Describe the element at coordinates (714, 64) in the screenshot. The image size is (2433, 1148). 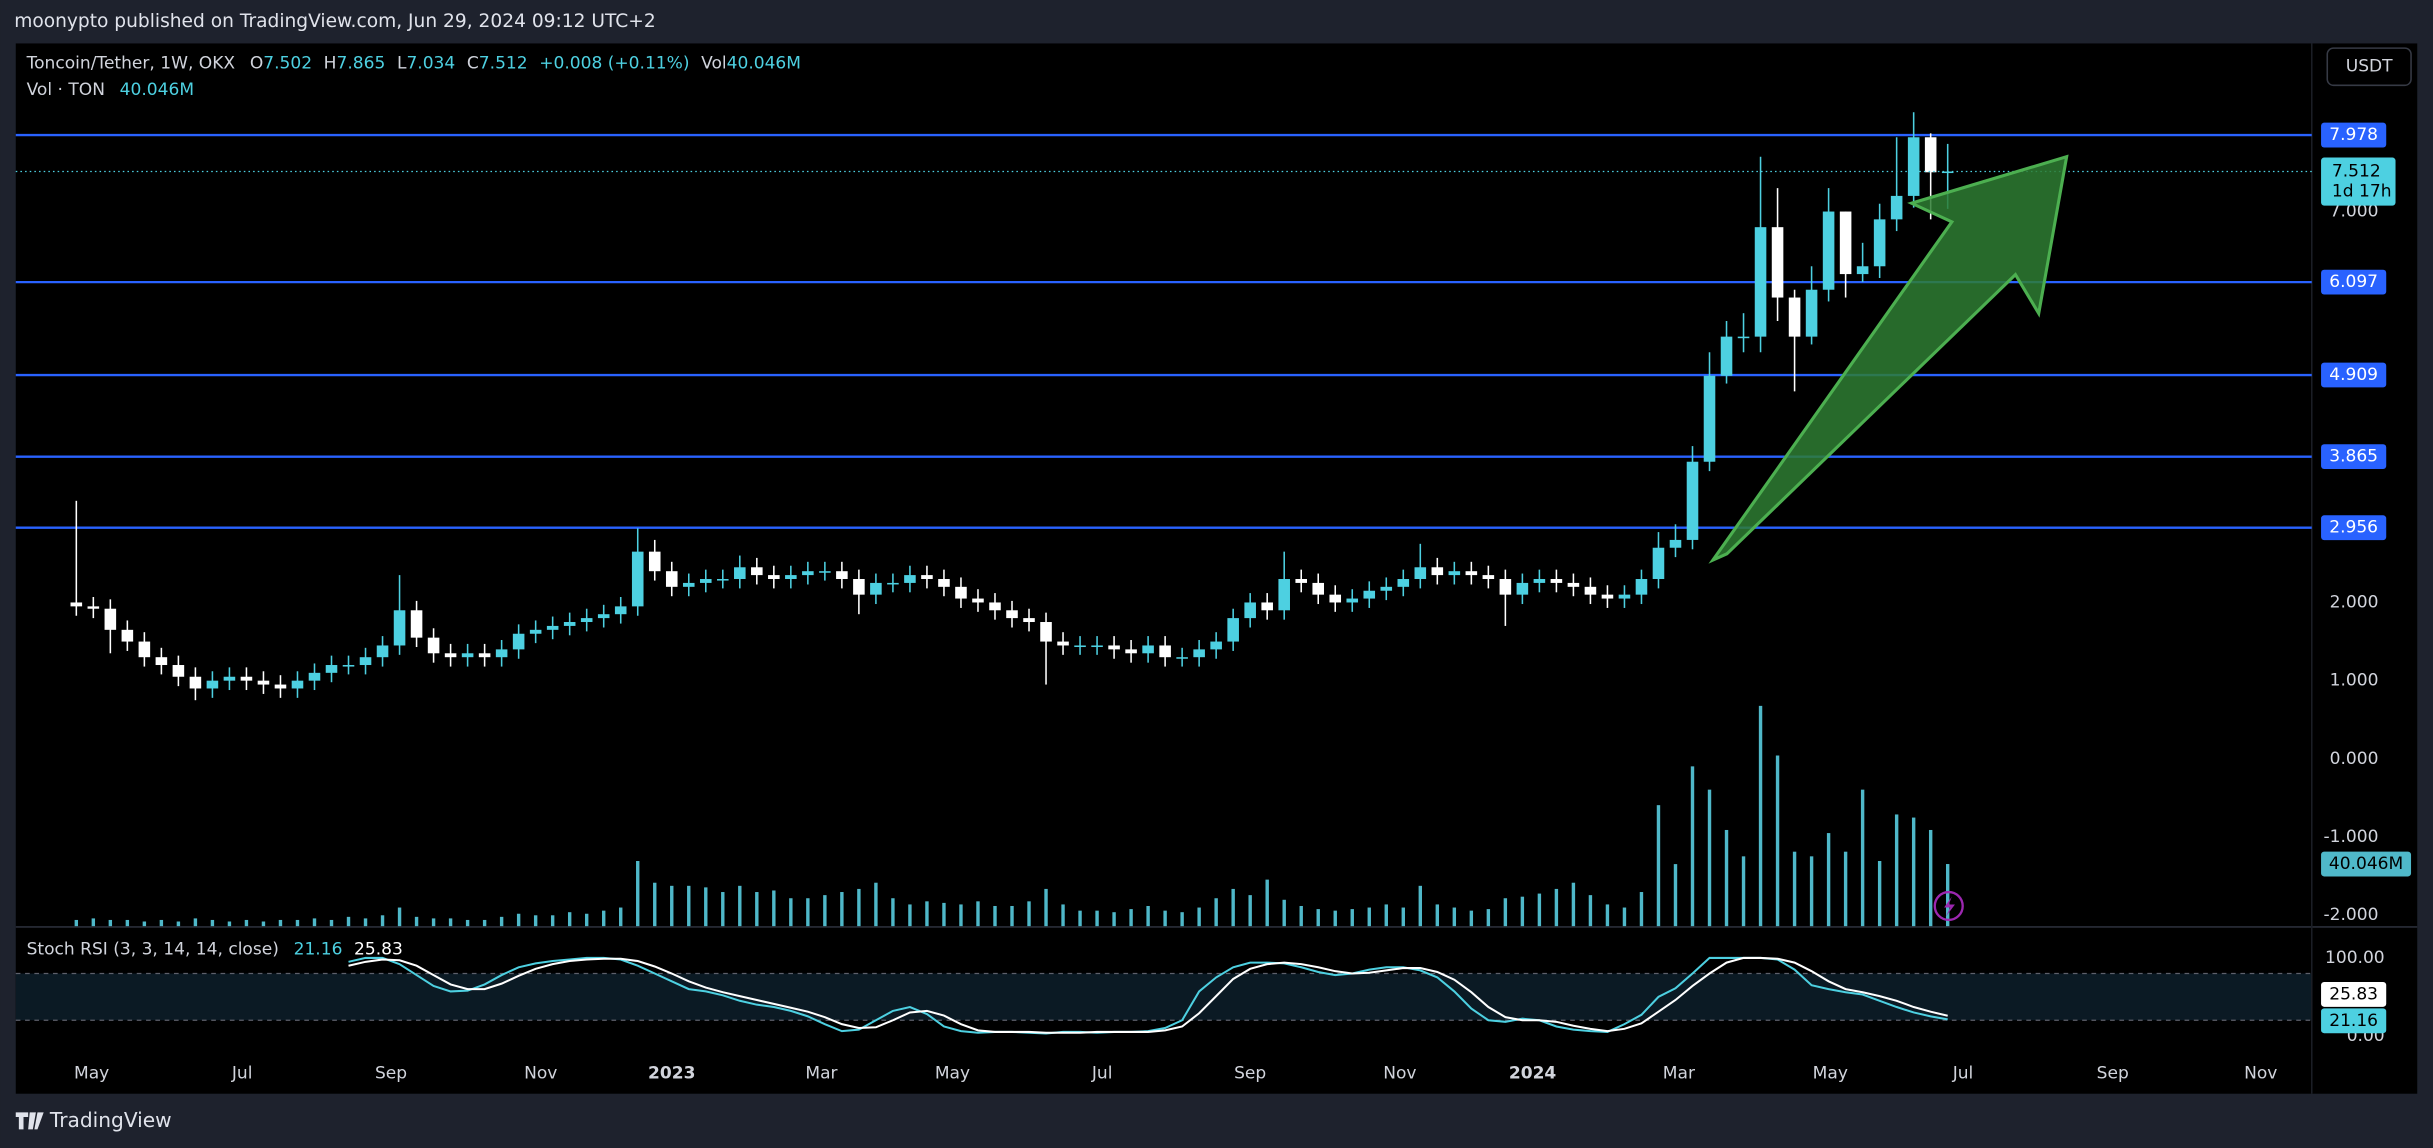
I see `vol-label: Vol` at that location.